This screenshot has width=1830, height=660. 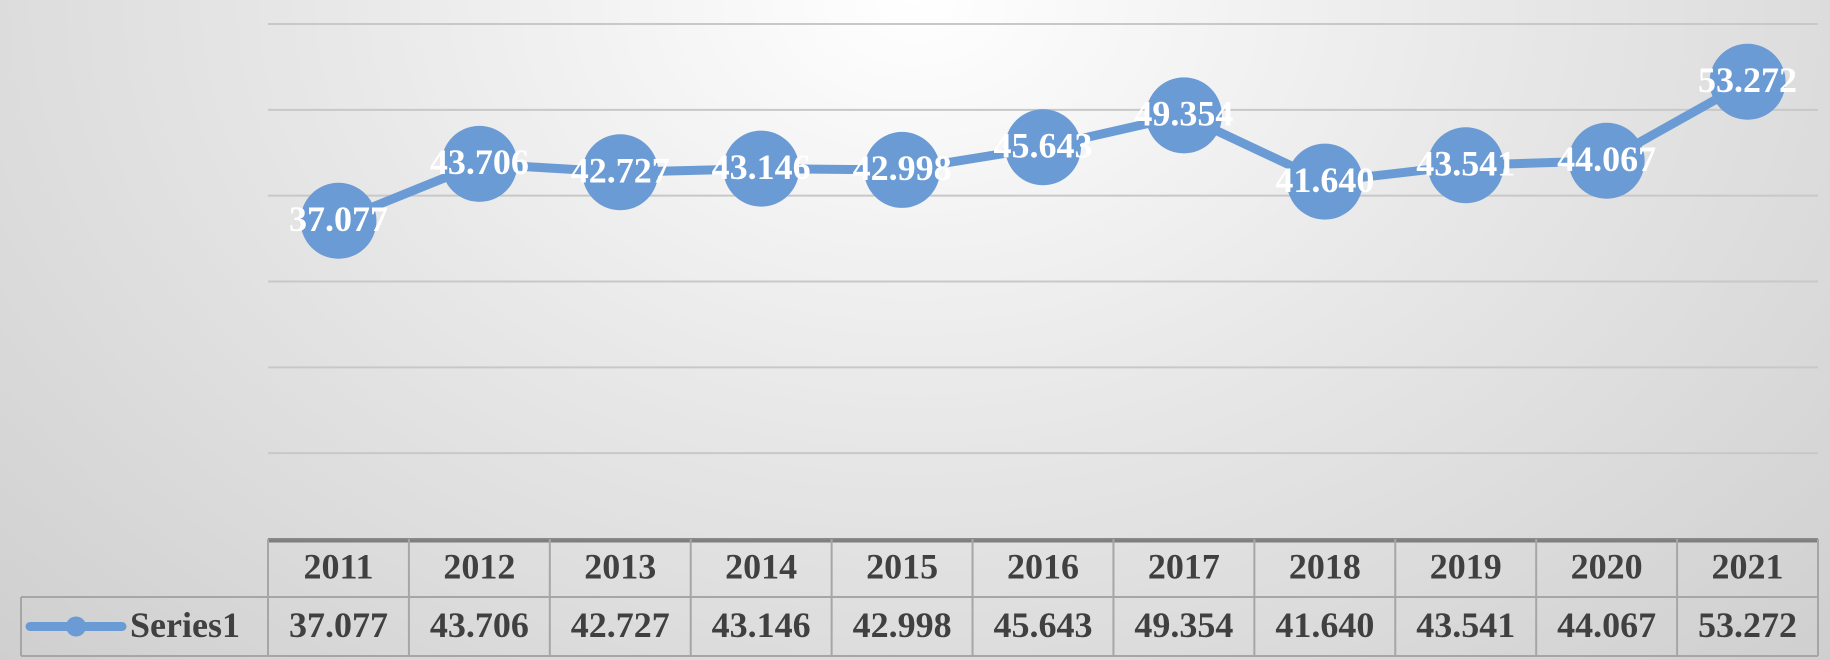 I want to click on x-tick-label: 2014, so click(x=761, y=566).